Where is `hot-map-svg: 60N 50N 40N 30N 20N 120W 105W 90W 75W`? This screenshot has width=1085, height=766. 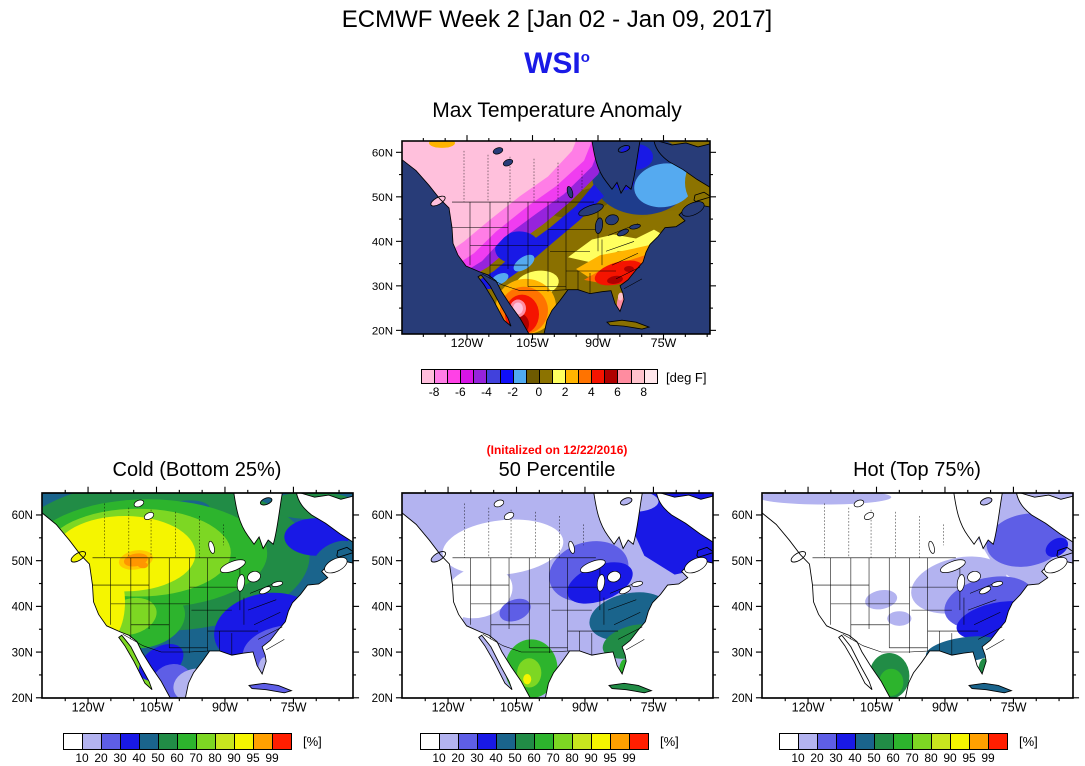 hot-map-svg: 60N 50N 40N 30N 20N 120W 105W 90W 75W is located at coordinates (906, 600).